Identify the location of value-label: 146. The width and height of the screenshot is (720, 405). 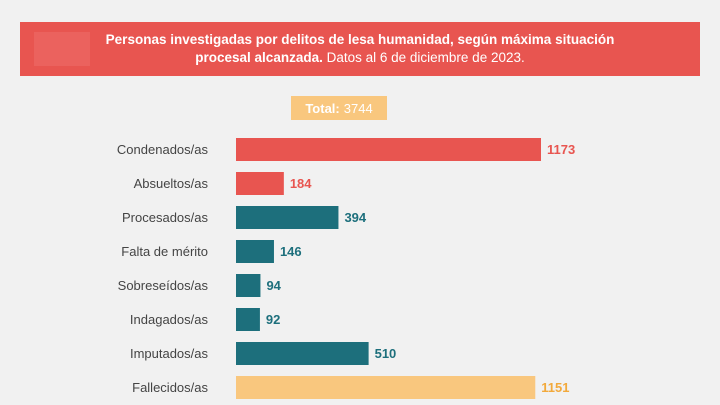
(291, 251).